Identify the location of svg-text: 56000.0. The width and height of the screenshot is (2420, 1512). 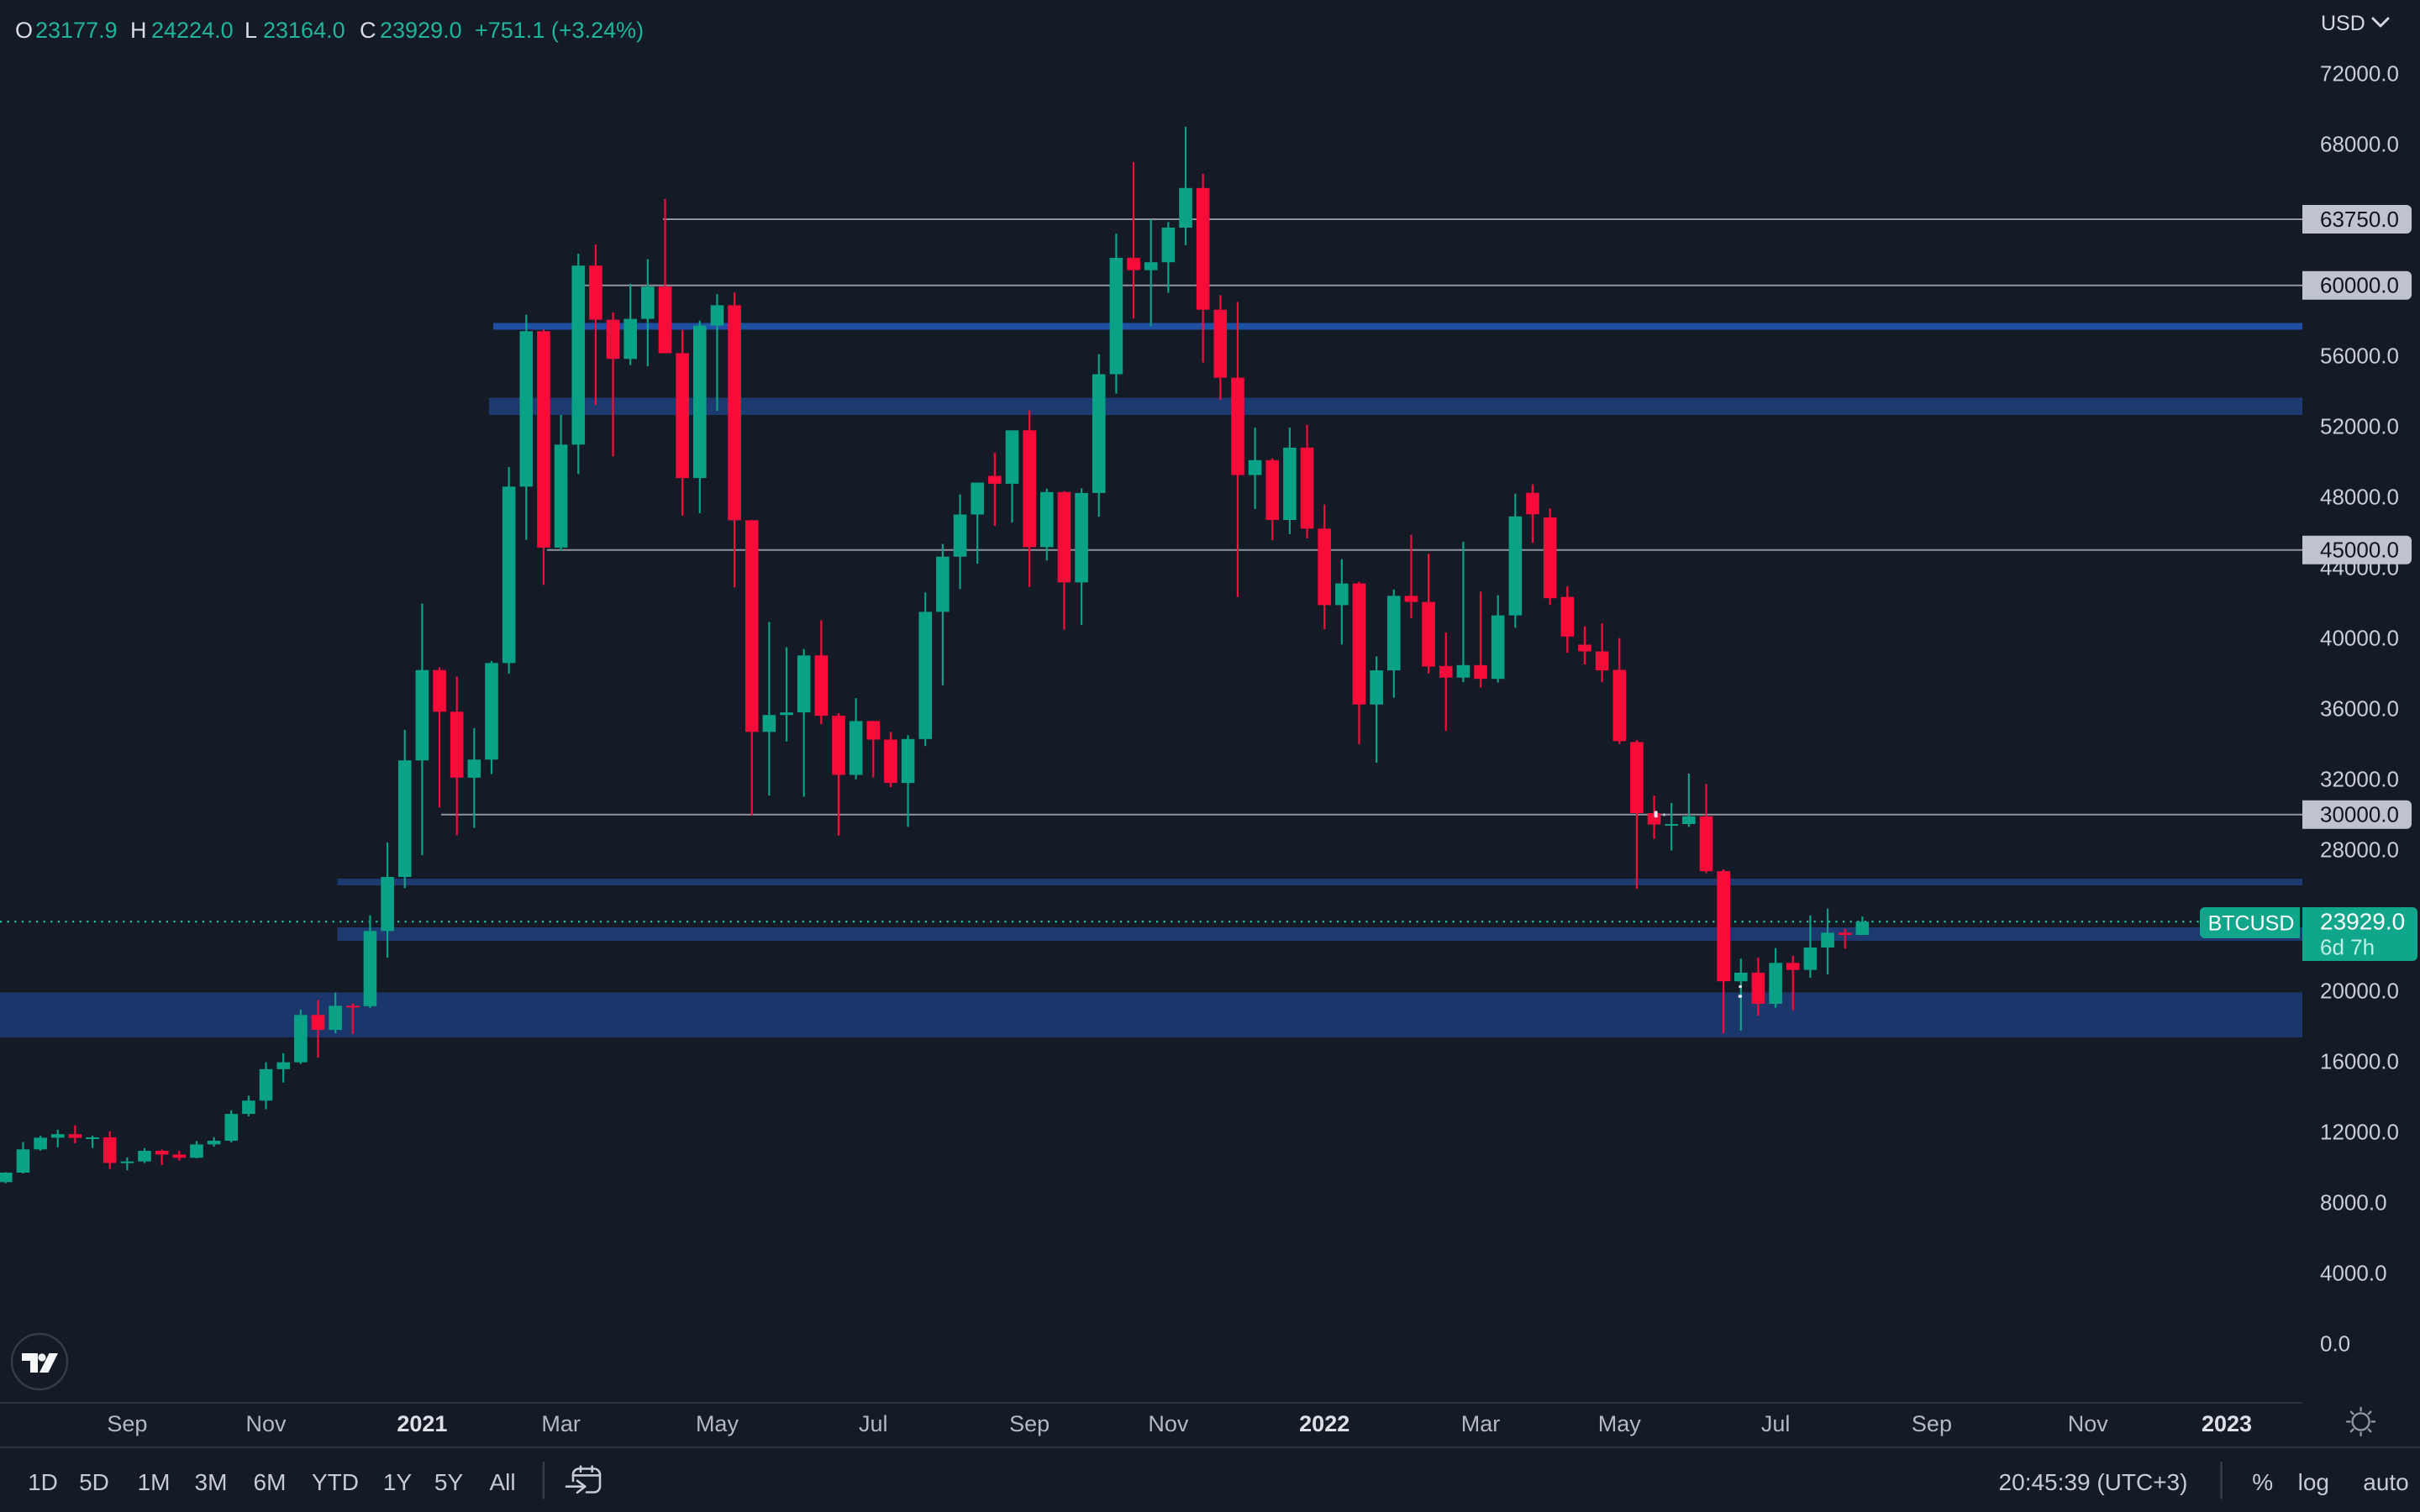
(2359, 356).